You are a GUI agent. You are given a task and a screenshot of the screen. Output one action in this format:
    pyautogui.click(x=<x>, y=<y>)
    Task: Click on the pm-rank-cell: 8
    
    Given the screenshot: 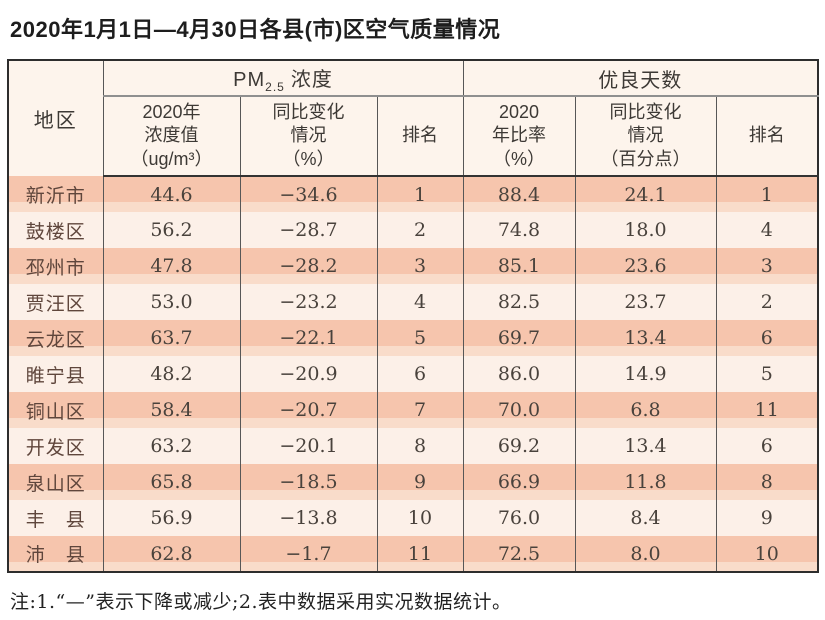 What is the action you would take?
    pyautogui.click(x=419, y=446)
    